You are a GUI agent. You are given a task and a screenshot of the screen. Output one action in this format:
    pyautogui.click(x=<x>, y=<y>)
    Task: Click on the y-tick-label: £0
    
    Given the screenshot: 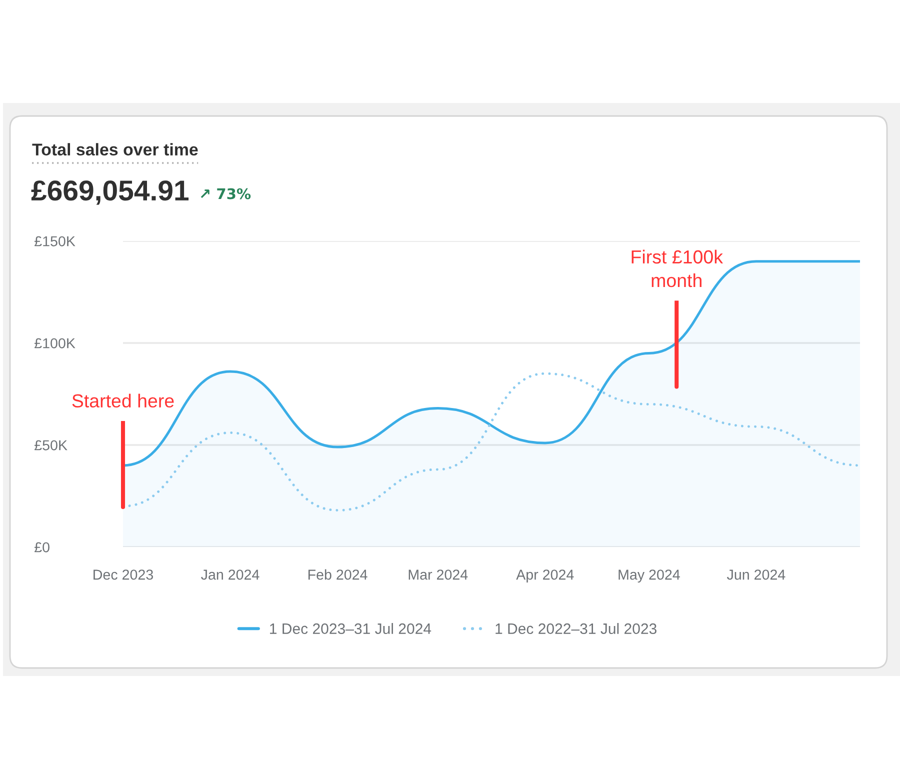 What is the action you would take?
    pyautogui.click(x=42, y=547)
    